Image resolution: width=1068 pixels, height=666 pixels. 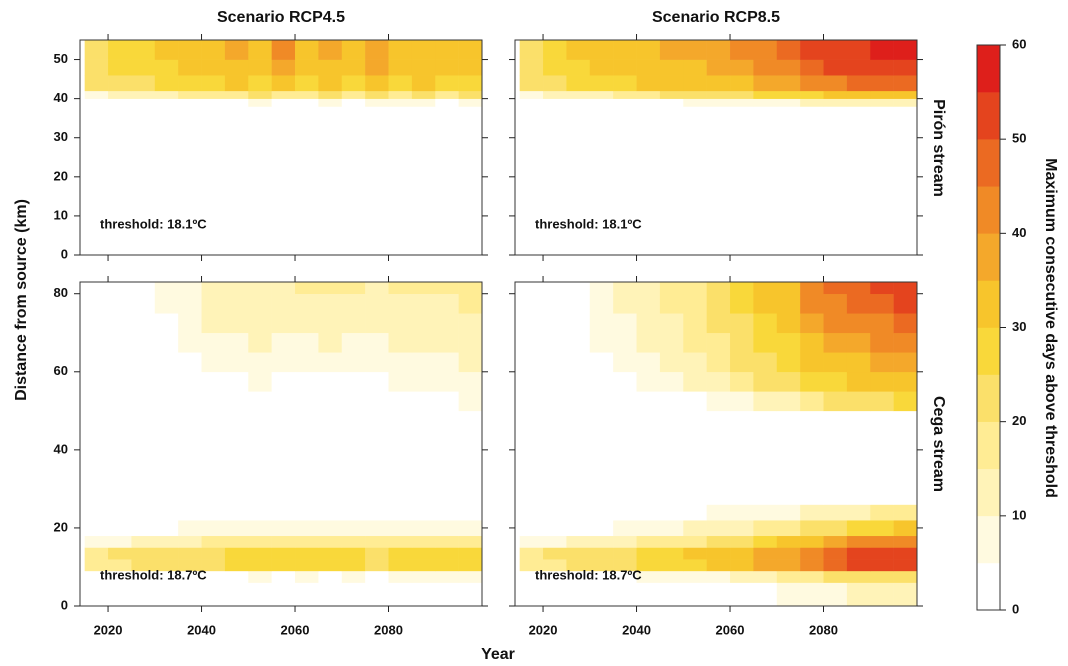 What do you see at coordinates (636, 629) in the screenshot?
I see `x-tick-label: 2040` at bounding box center [636, 629].